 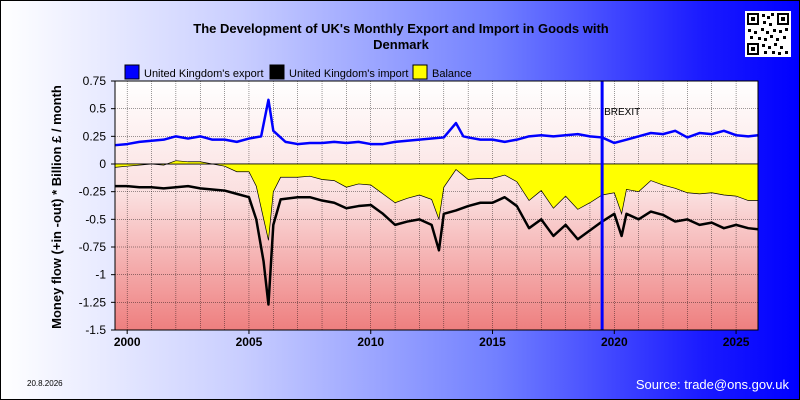 I want to click on legend-label-export: United Kingdom's export, so click(x=204, y=74).